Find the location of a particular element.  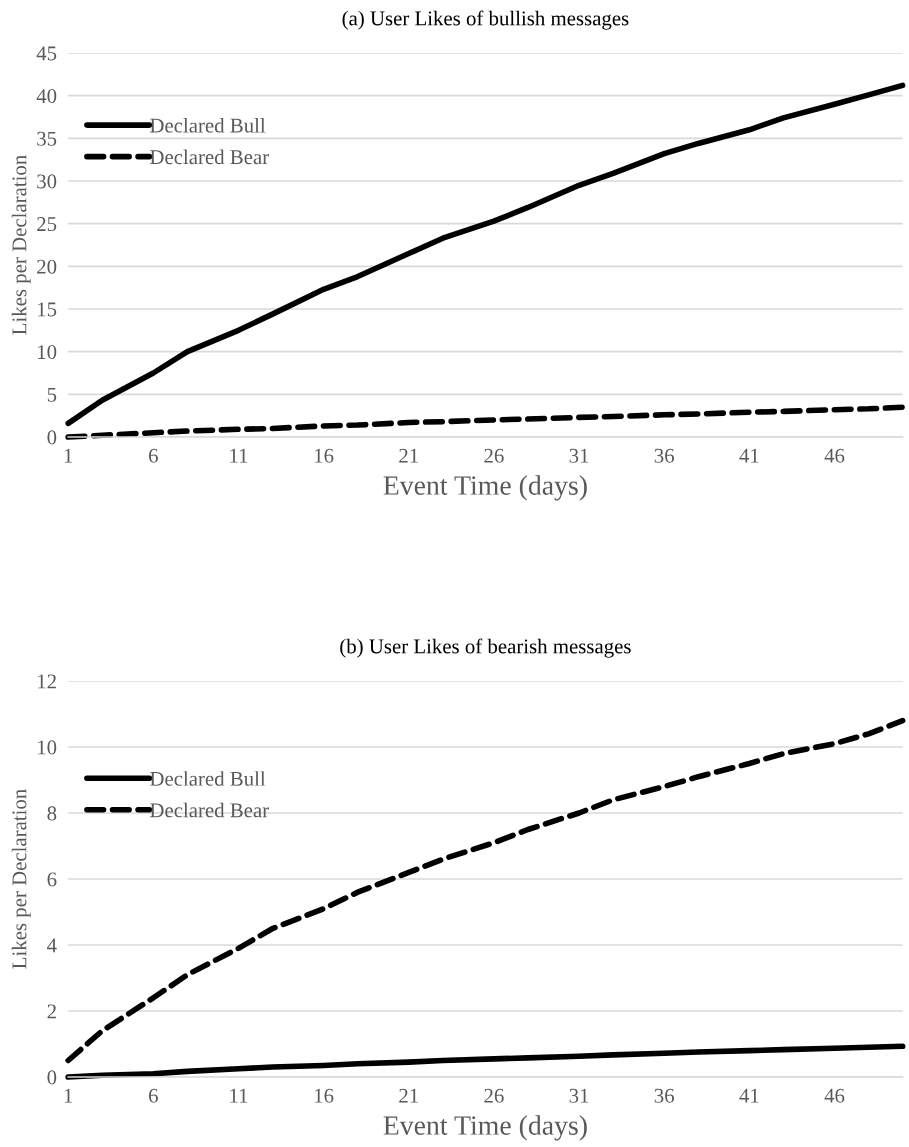

y-tick-label: 35 is located at coordinates (47, 138).